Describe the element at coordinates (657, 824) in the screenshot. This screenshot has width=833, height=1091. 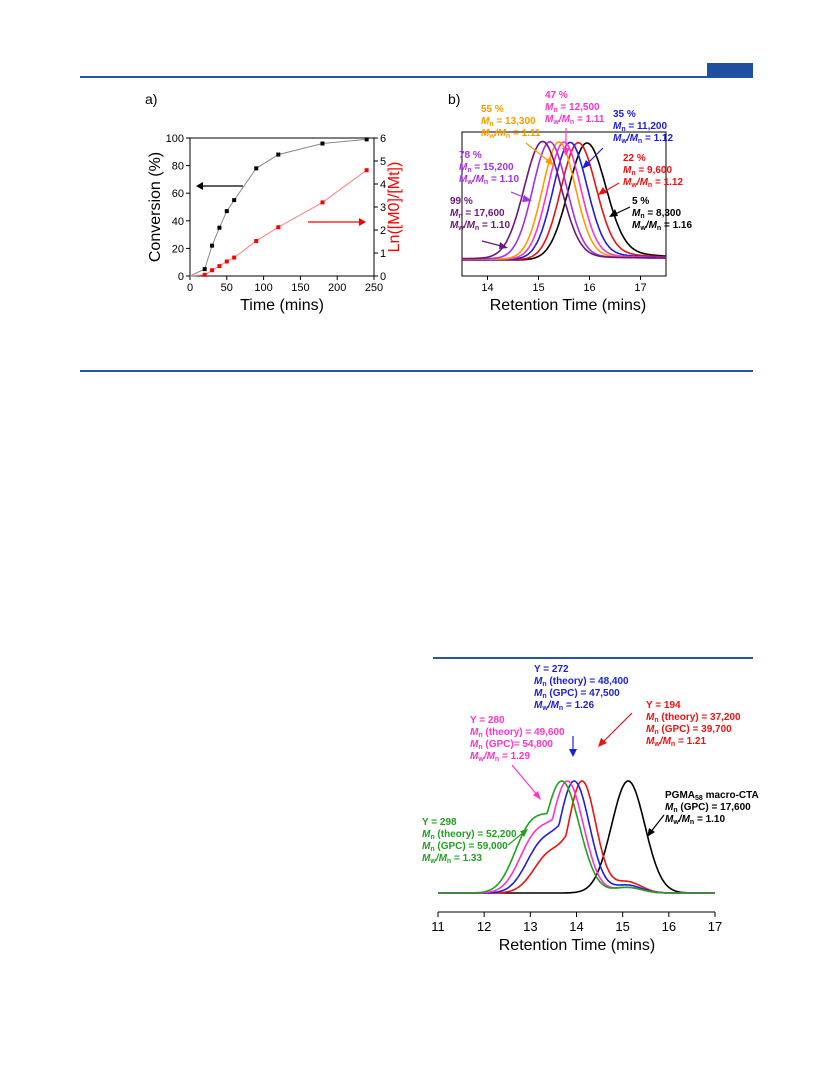
I see `c-arrow-macro` at that location.